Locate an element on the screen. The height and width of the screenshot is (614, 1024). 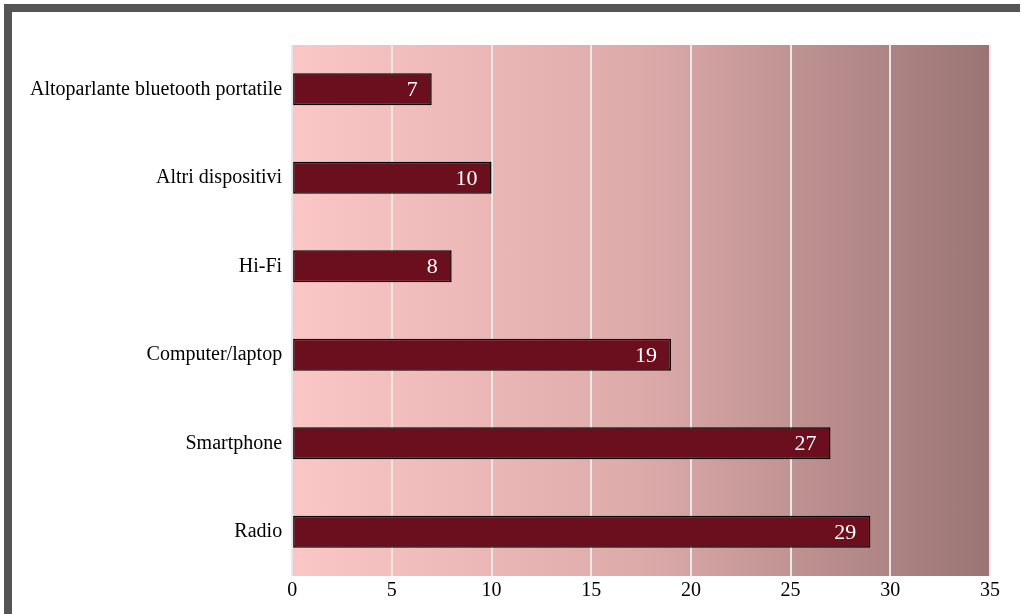
y-tick-label: Smartphone is located at coordinates (234, 442).